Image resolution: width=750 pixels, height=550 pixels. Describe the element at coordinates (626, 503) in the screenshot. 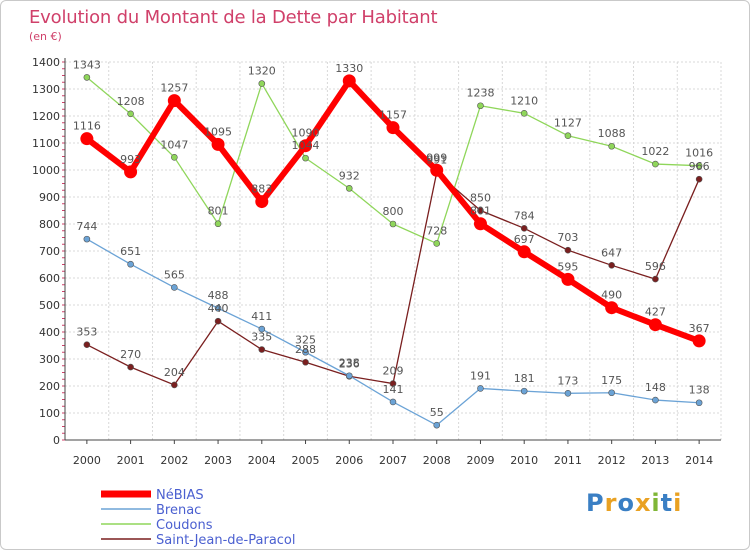

I see `logo-letter: o` at that location.